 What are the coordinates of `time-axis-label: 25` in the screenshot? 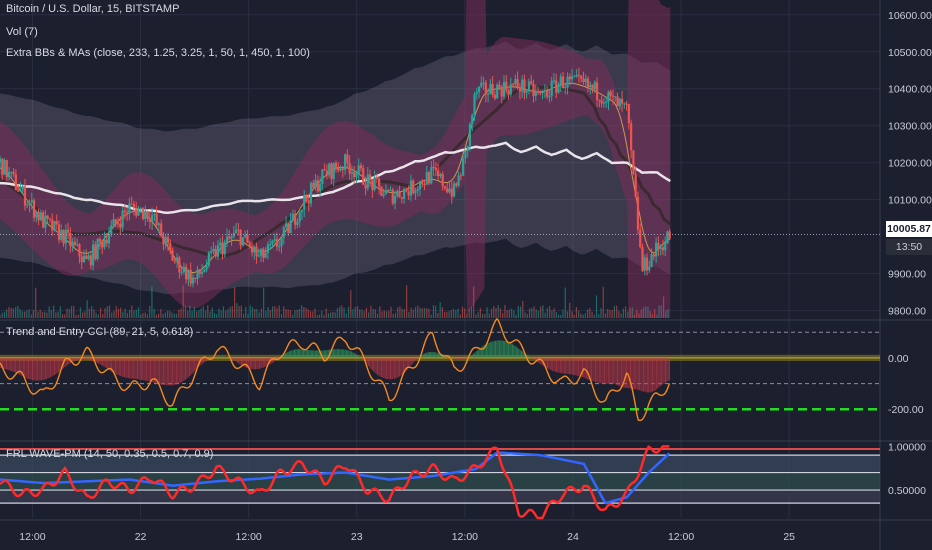 It's located at (789, 537).